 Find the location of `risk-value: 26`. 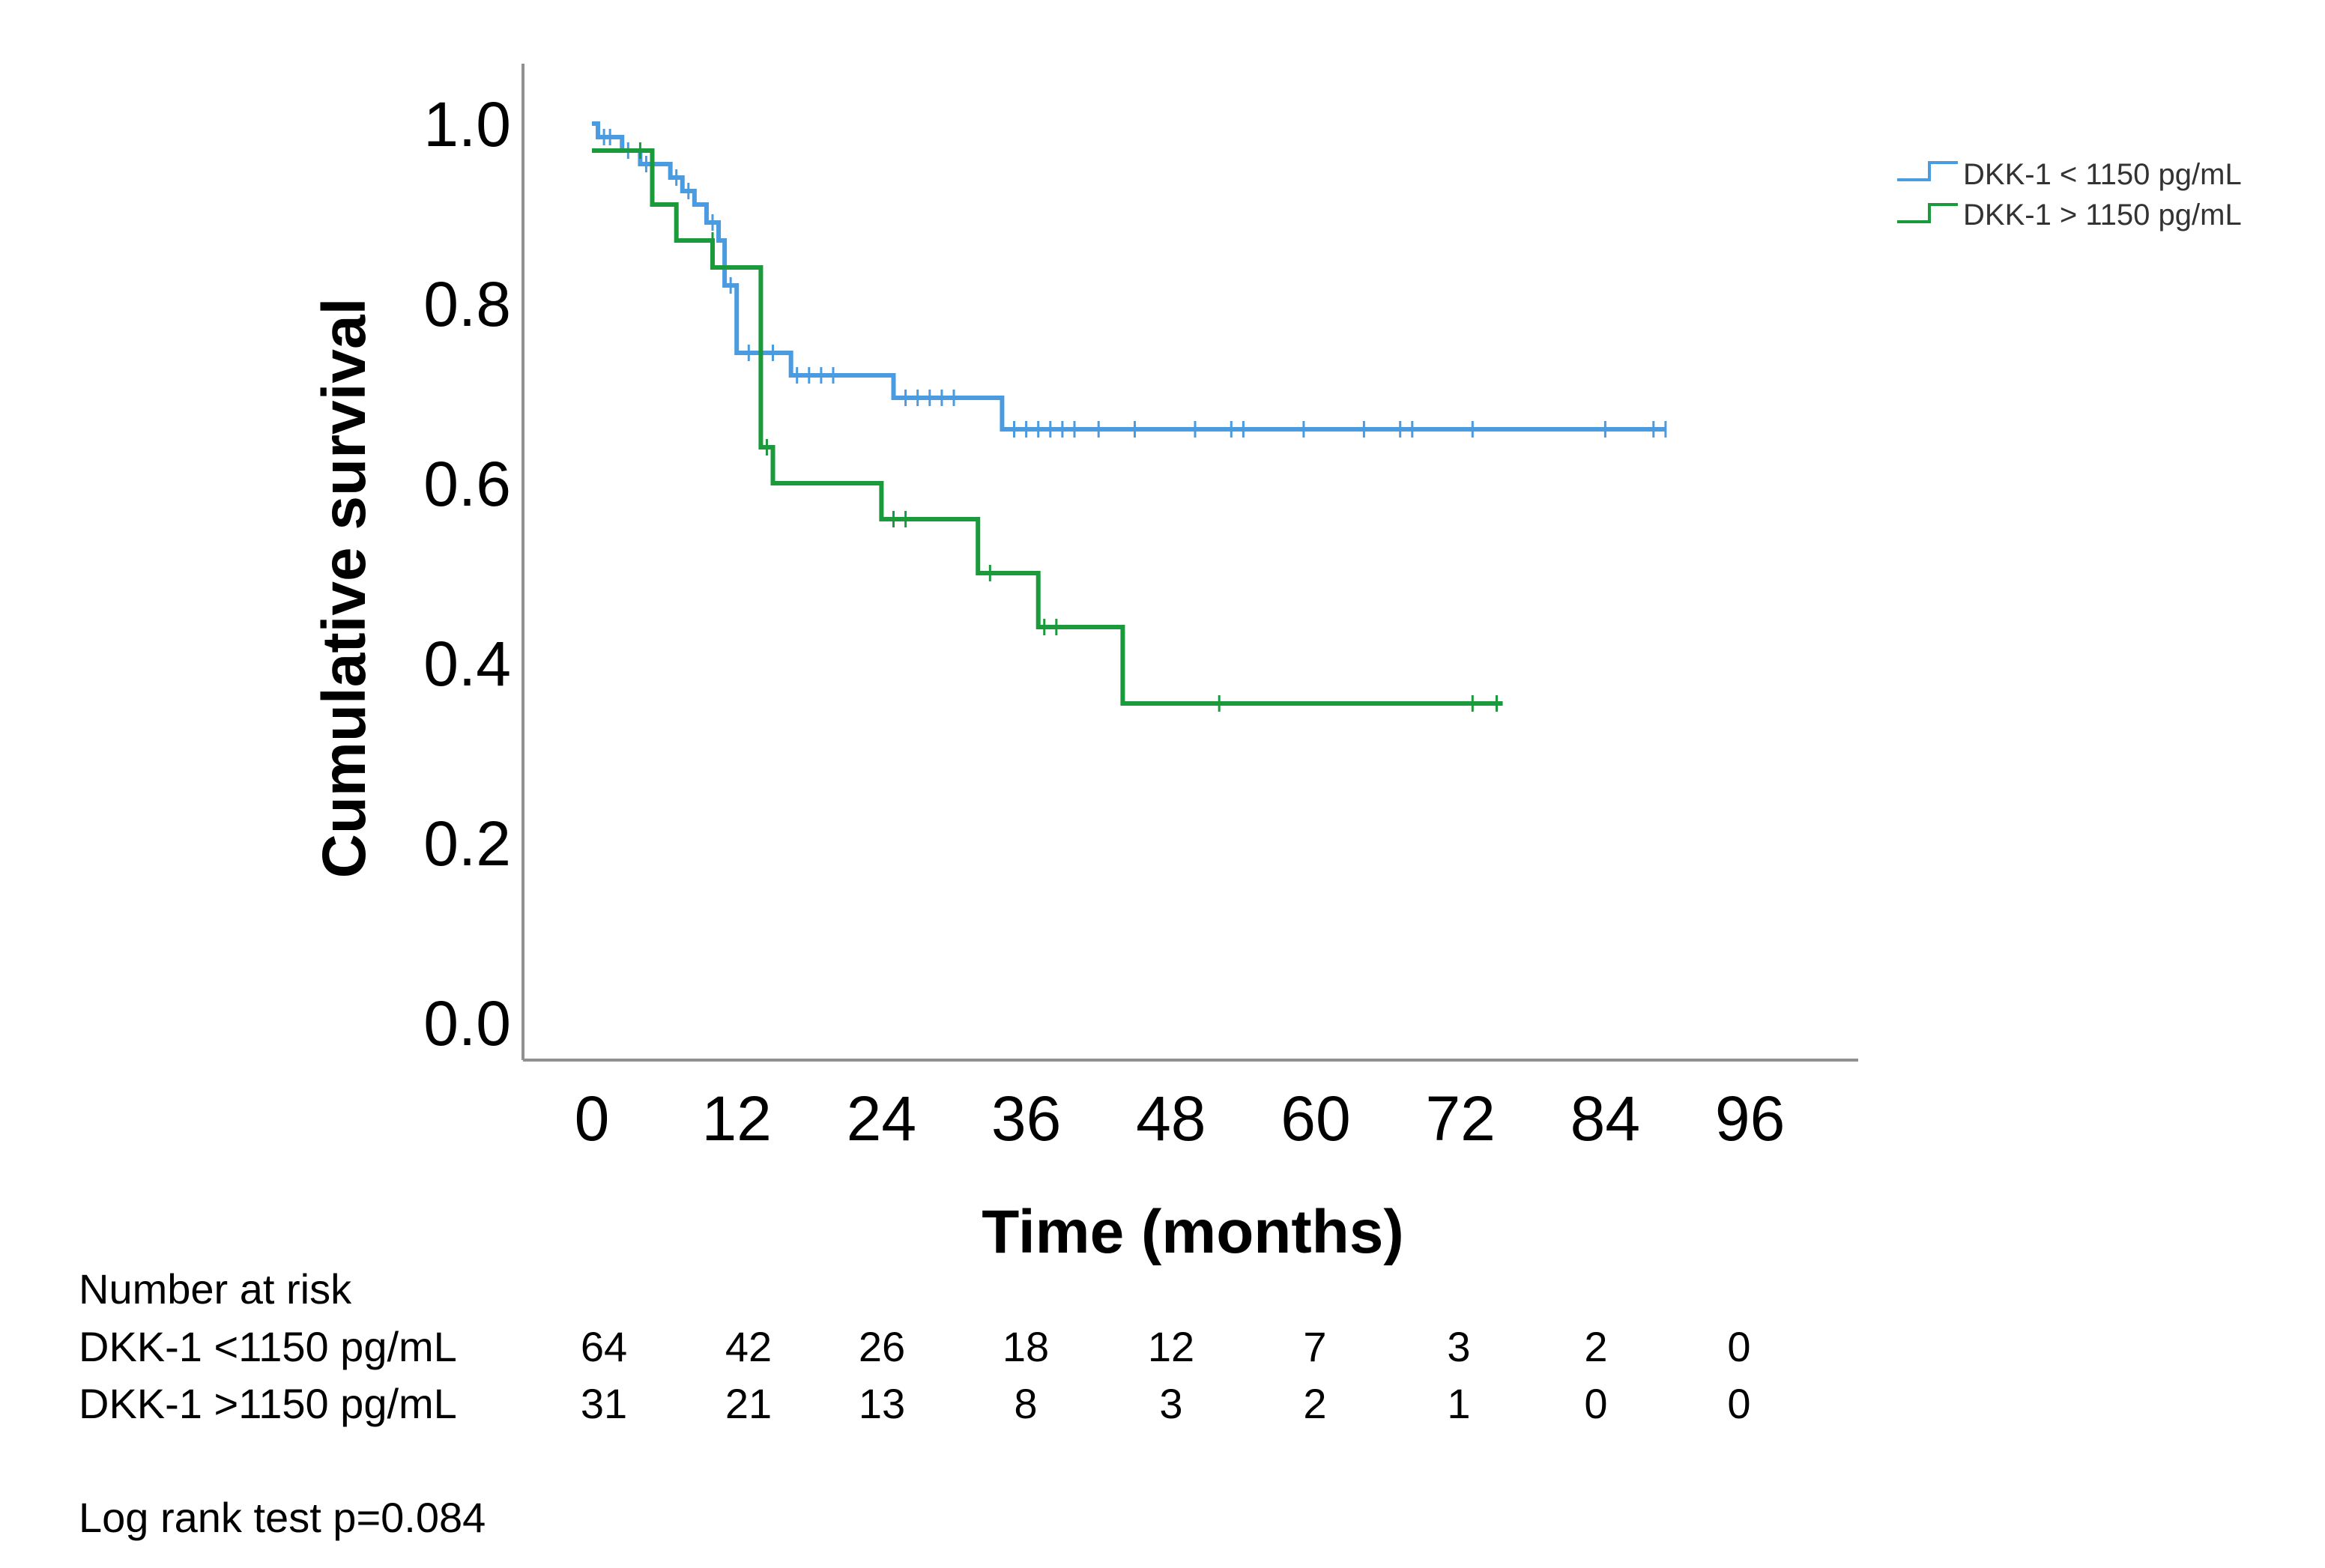

risk-value: 26 is located at coordinates (882, 1346).